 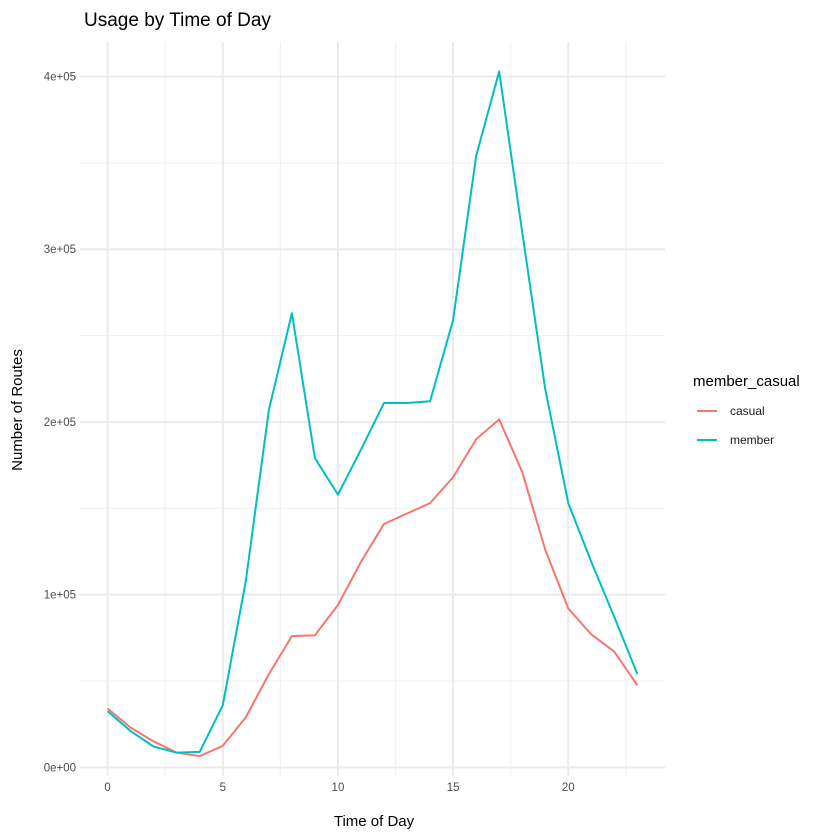 I want to click on y-tick-label: 0e+00, so click(x=60, y=768).